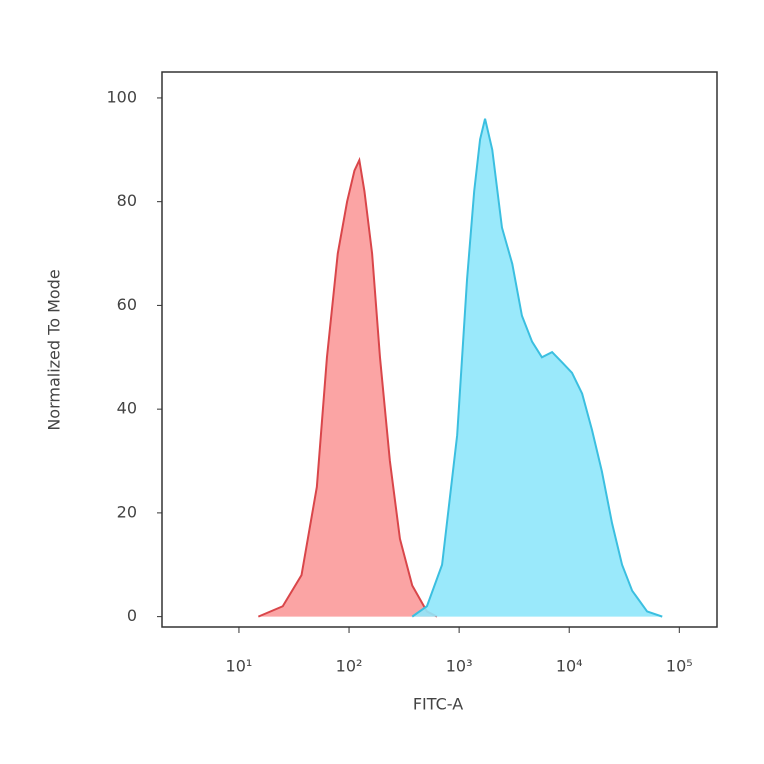  What do you see at coordinates (127, 408) in the screenshot?
I see `y-tick-label: 40` at bounding box center [127, 408].